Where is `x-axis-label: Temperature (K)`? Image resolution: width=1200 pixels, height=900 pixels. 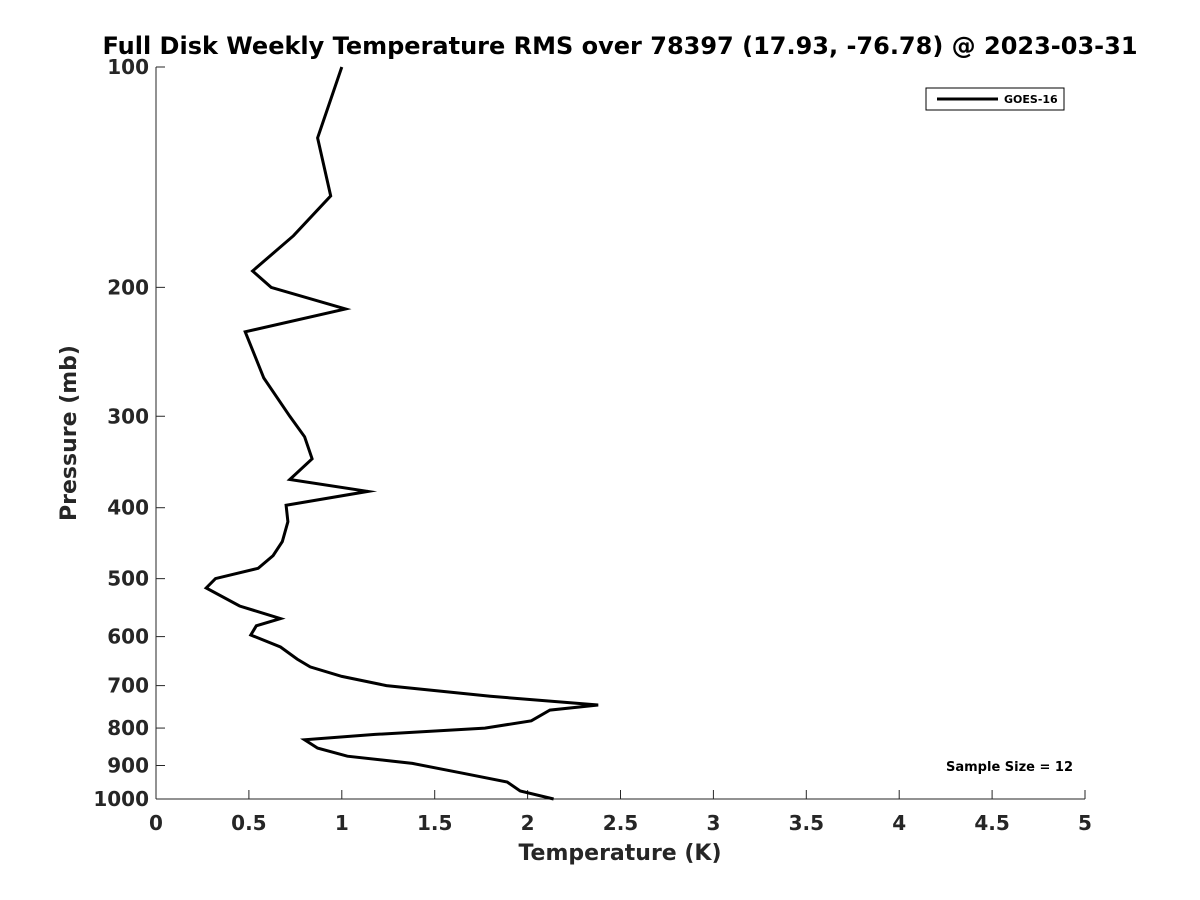 x-axis-label: Temperature (K) is located at coordinates (619, 853).